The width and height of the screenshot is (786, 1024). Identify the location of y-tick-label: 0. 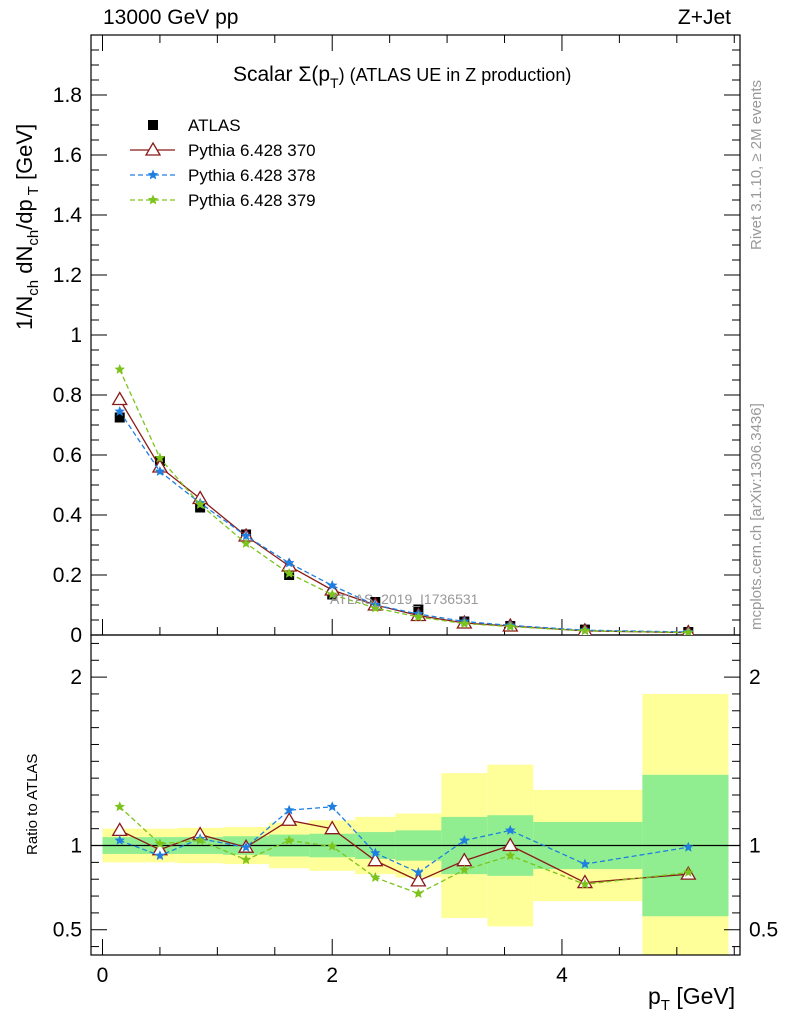
(76, 635).